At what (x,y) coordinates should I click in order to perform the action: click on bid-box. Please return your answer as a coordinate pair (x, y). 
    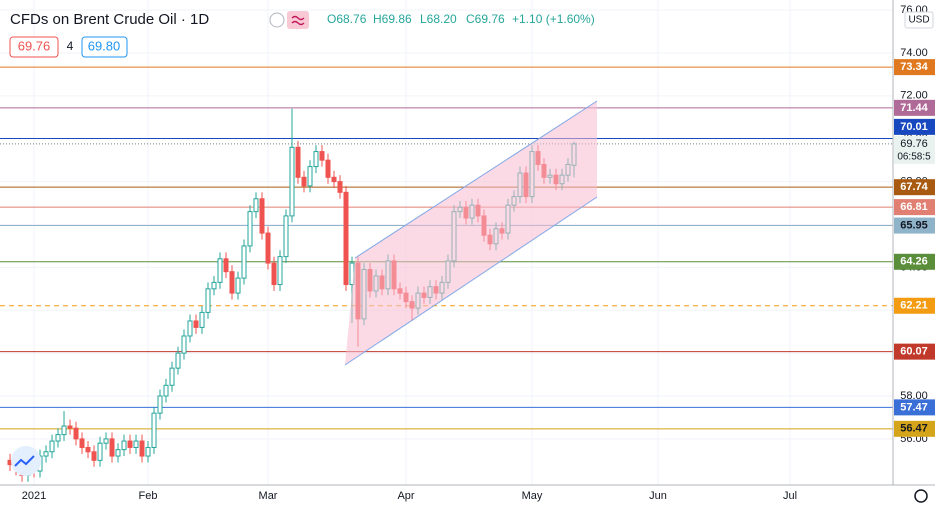
    Looking at the image, I should click on (34, 47).